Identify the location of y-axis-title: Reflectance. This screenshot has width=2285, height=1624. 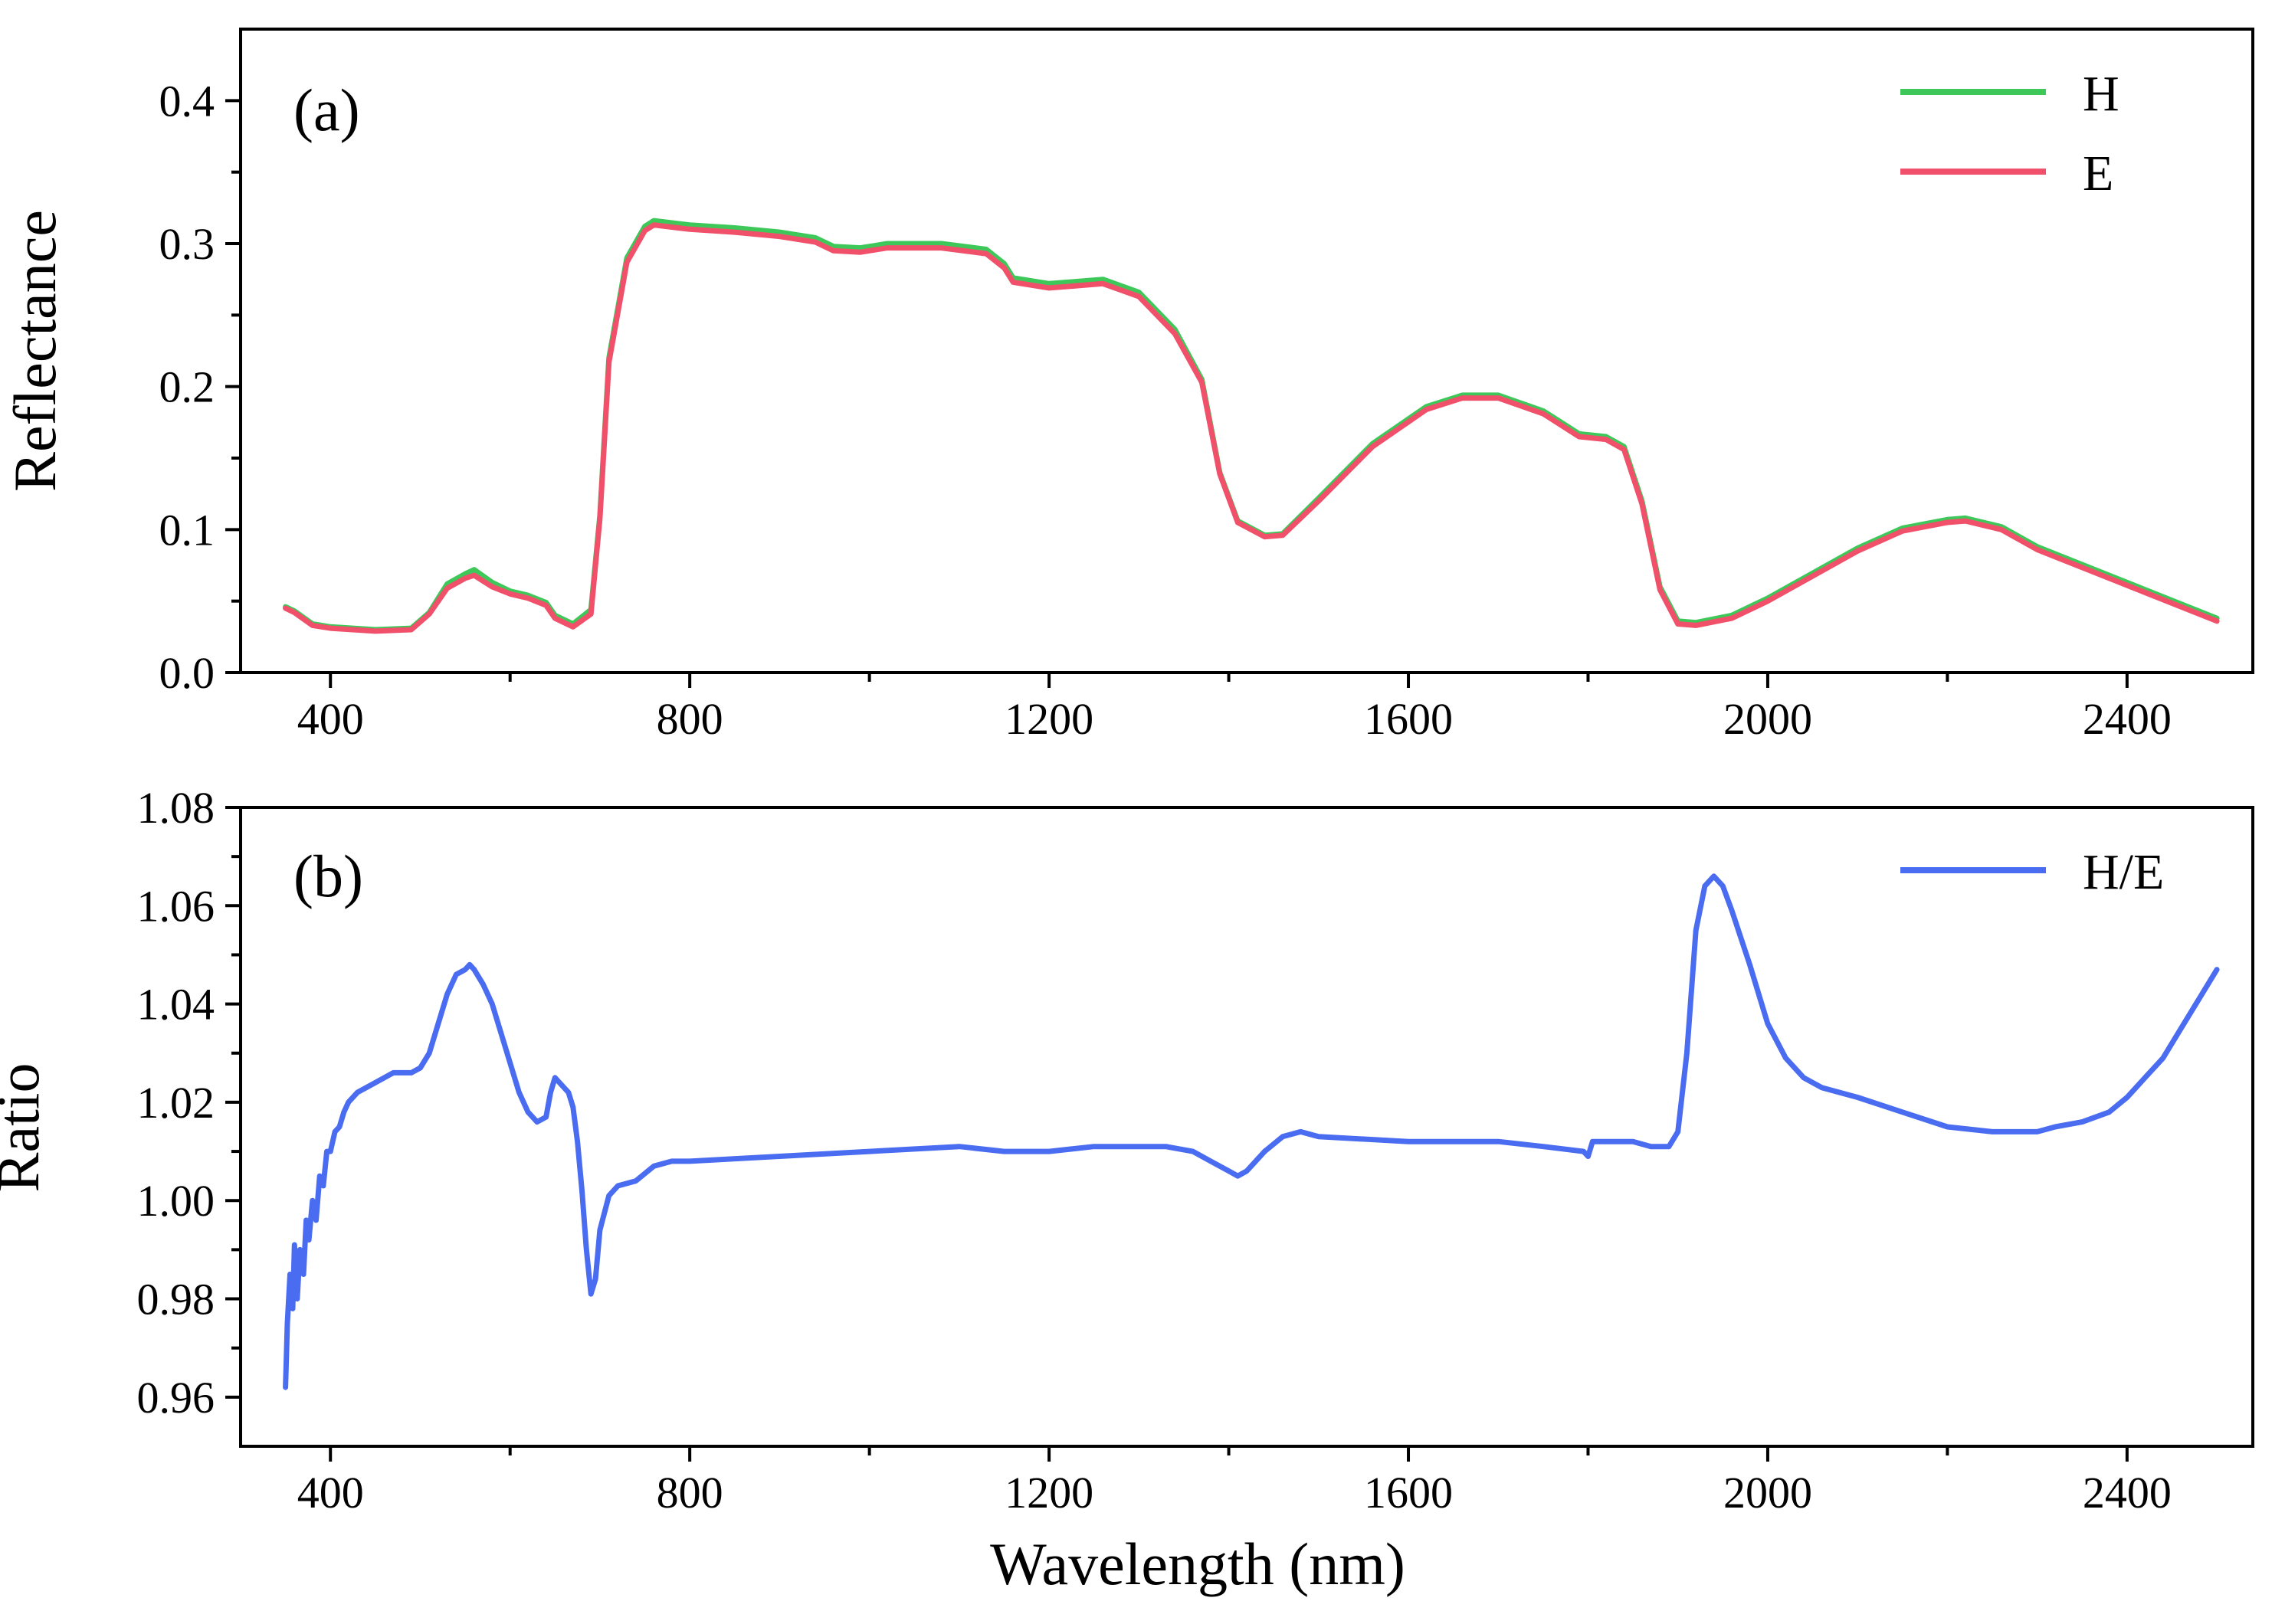
(35, 351).